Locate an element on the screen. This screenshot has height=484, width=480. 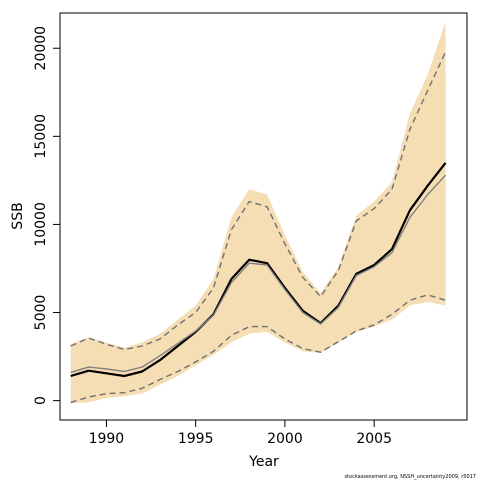
y-axis-title: SSB is located at coordinates (18, 215).